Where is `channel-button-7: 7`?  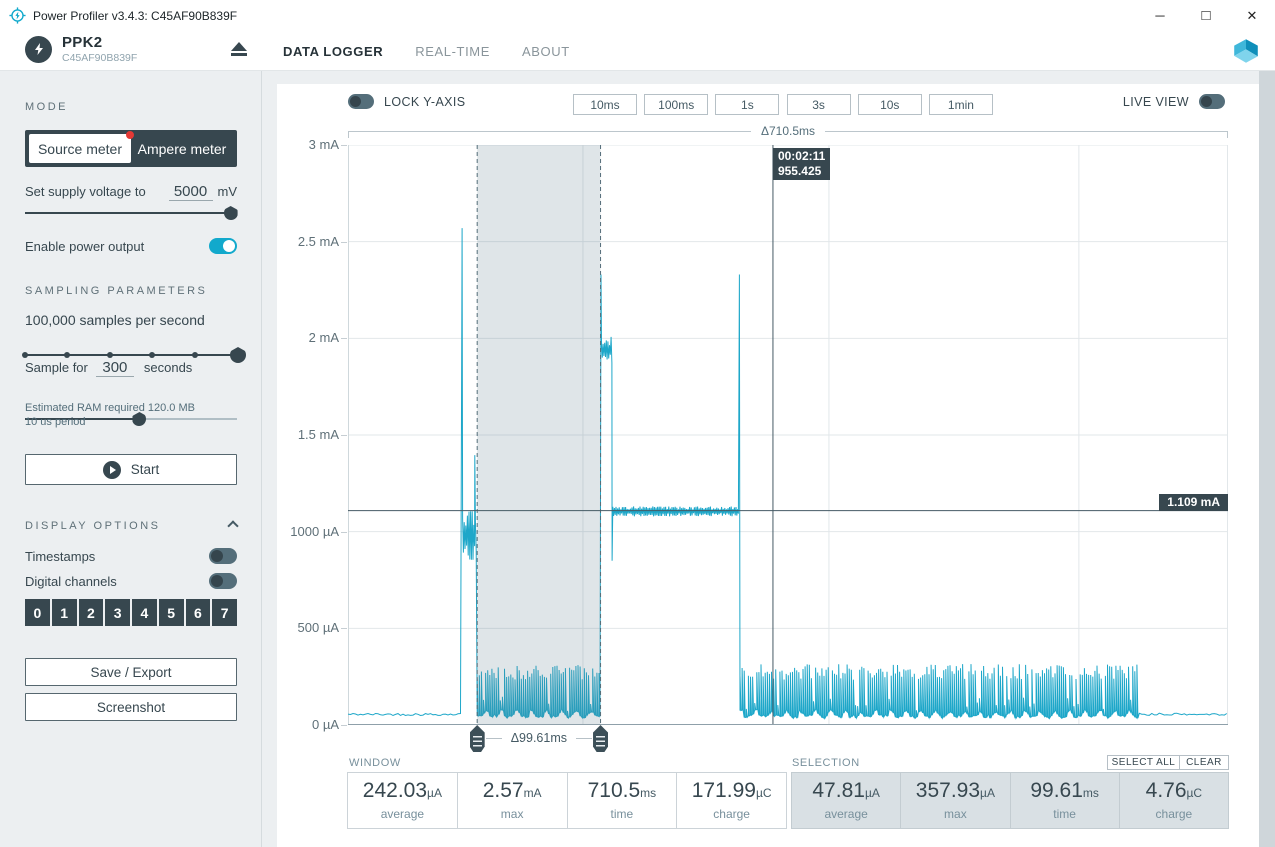 channel-button-7: 7 is located at coordinates (224, 612).